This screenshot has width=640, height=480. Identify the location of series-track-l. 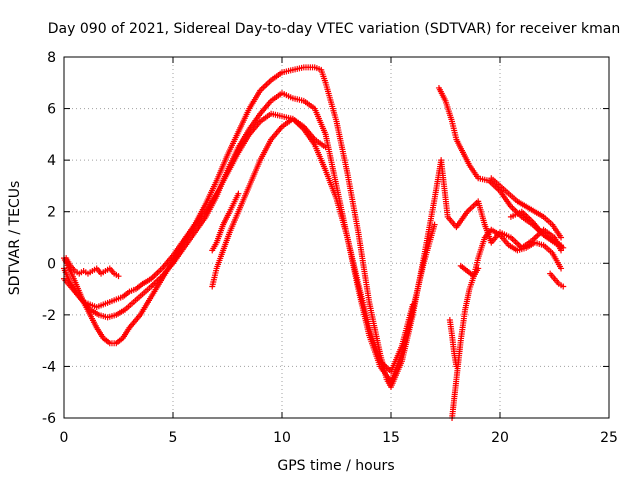
(536, 228).